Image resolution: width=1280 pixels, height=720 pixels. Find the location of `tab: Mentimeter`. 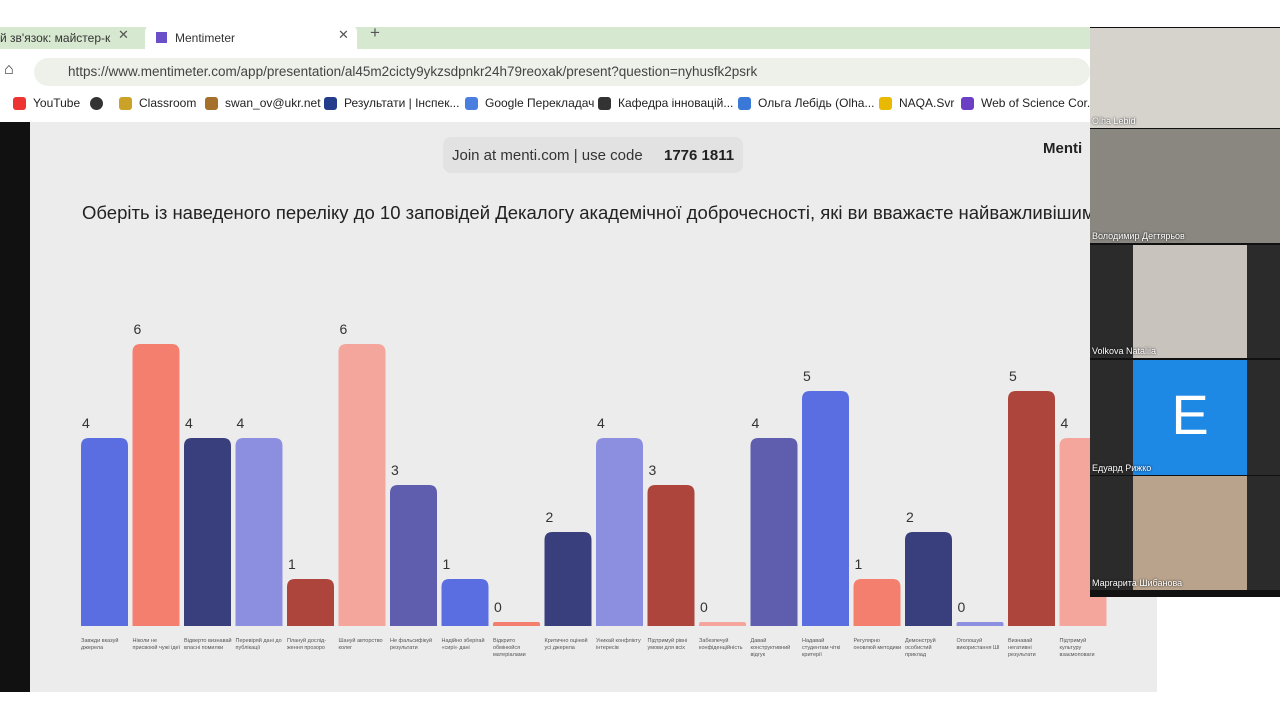

tab: Mentimeter is located at coordinates (205, 38).